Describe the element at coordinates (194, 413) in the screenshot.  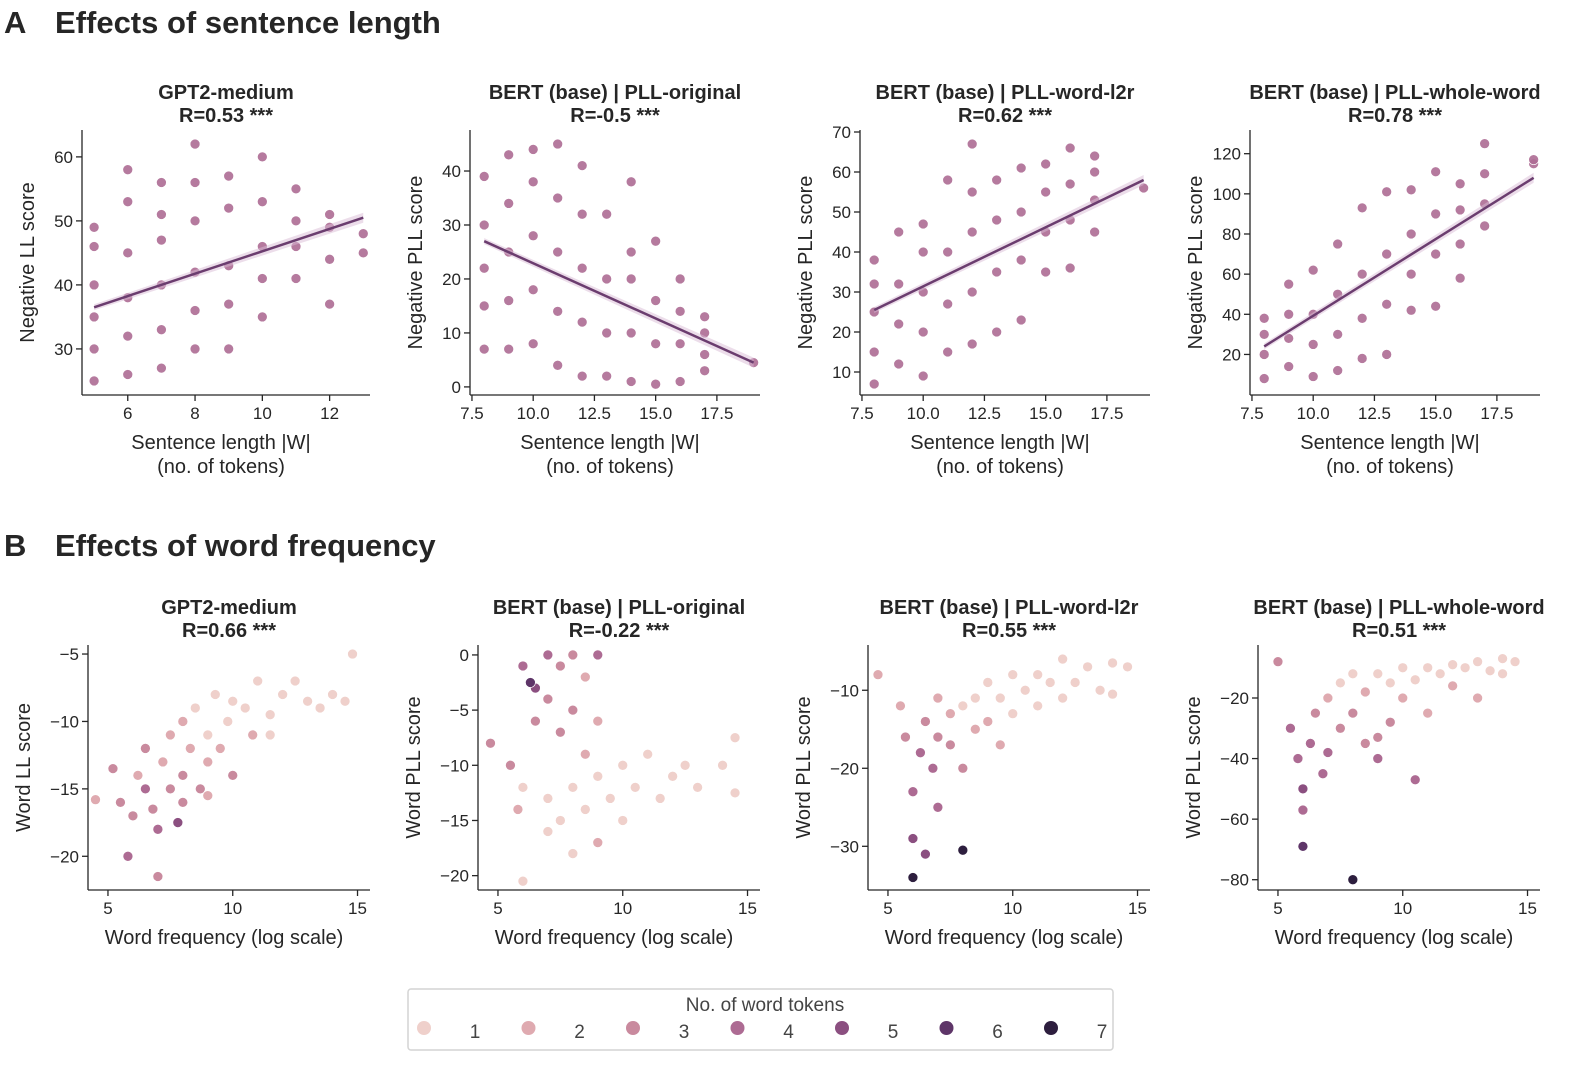
I see `x-tick-label: 8` at that location.